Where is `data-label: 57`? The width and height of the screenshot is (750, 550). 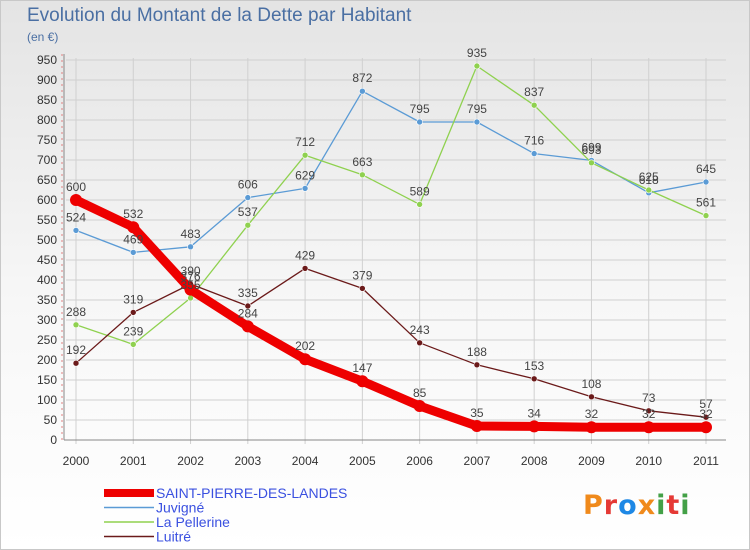 data-label: 57 is located at coordinates (706, 404).